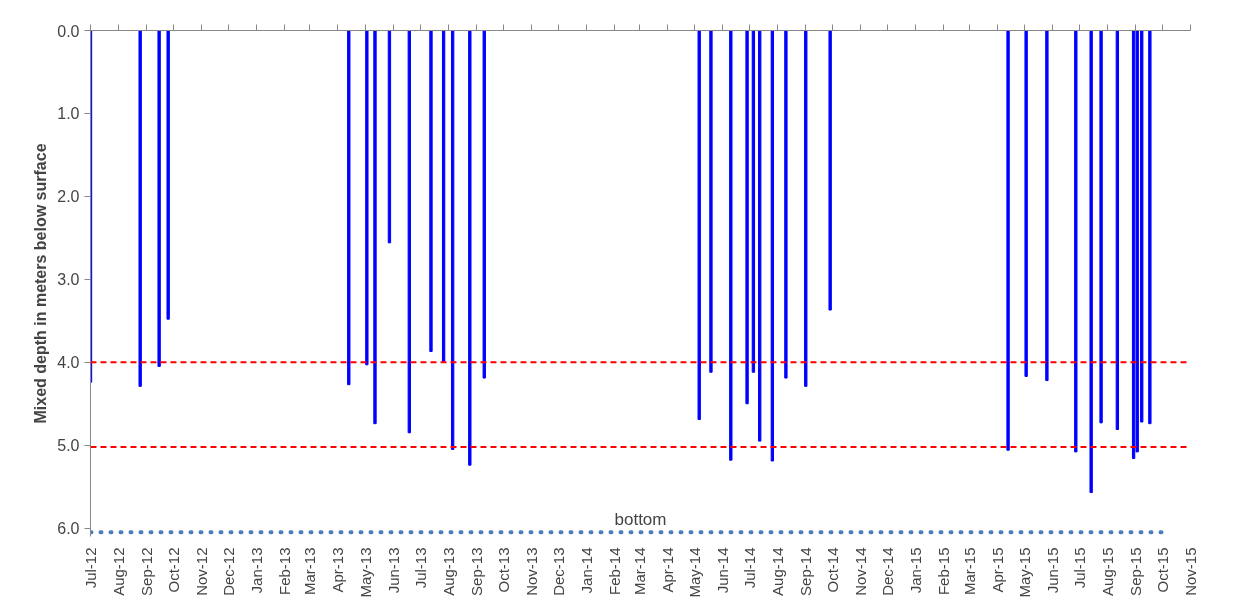 This screenshot has height=609, width=1252. I want to click on x-tick-label: Feb-14, so click(614, 571).